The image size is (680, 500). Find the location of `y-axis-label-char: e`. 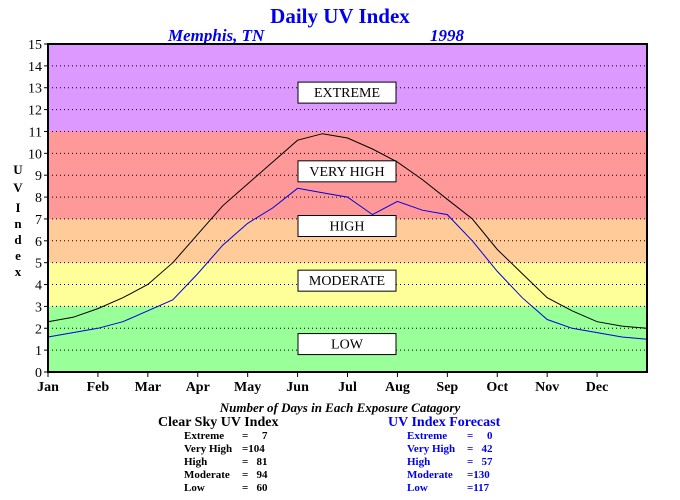

y-axis-label-char: e is located at coordinates (18, 255).